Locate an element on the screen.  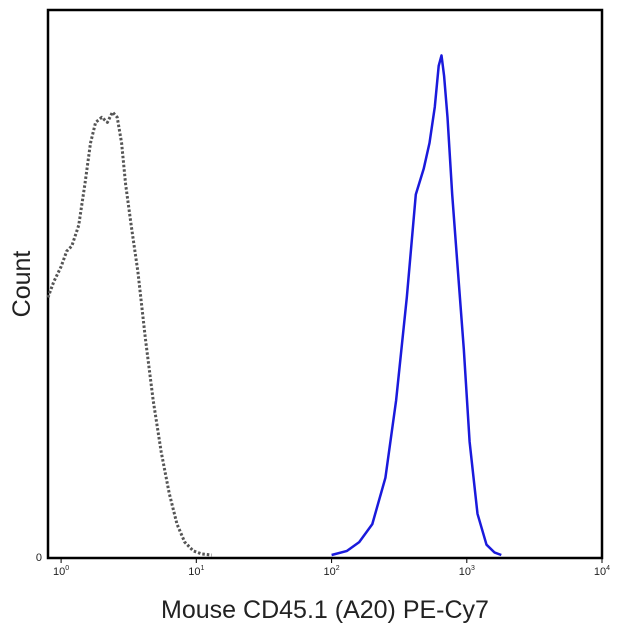
x-tick-label-2: 10² is located at coordinates (332, 571).